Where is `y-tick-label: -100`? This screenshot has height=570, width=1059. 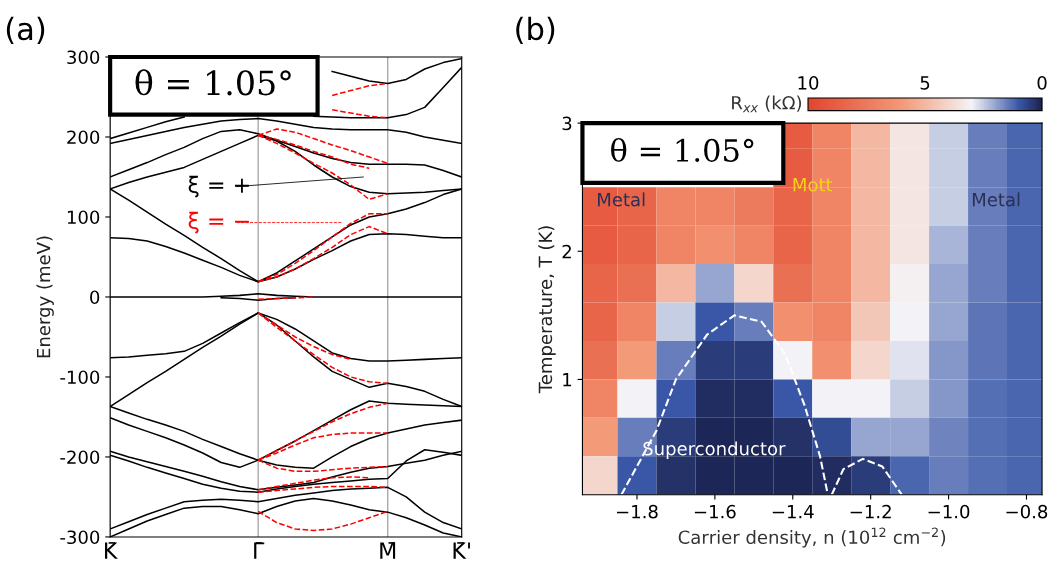
y-tick-label: -100 is located at coordinates (80, 377).